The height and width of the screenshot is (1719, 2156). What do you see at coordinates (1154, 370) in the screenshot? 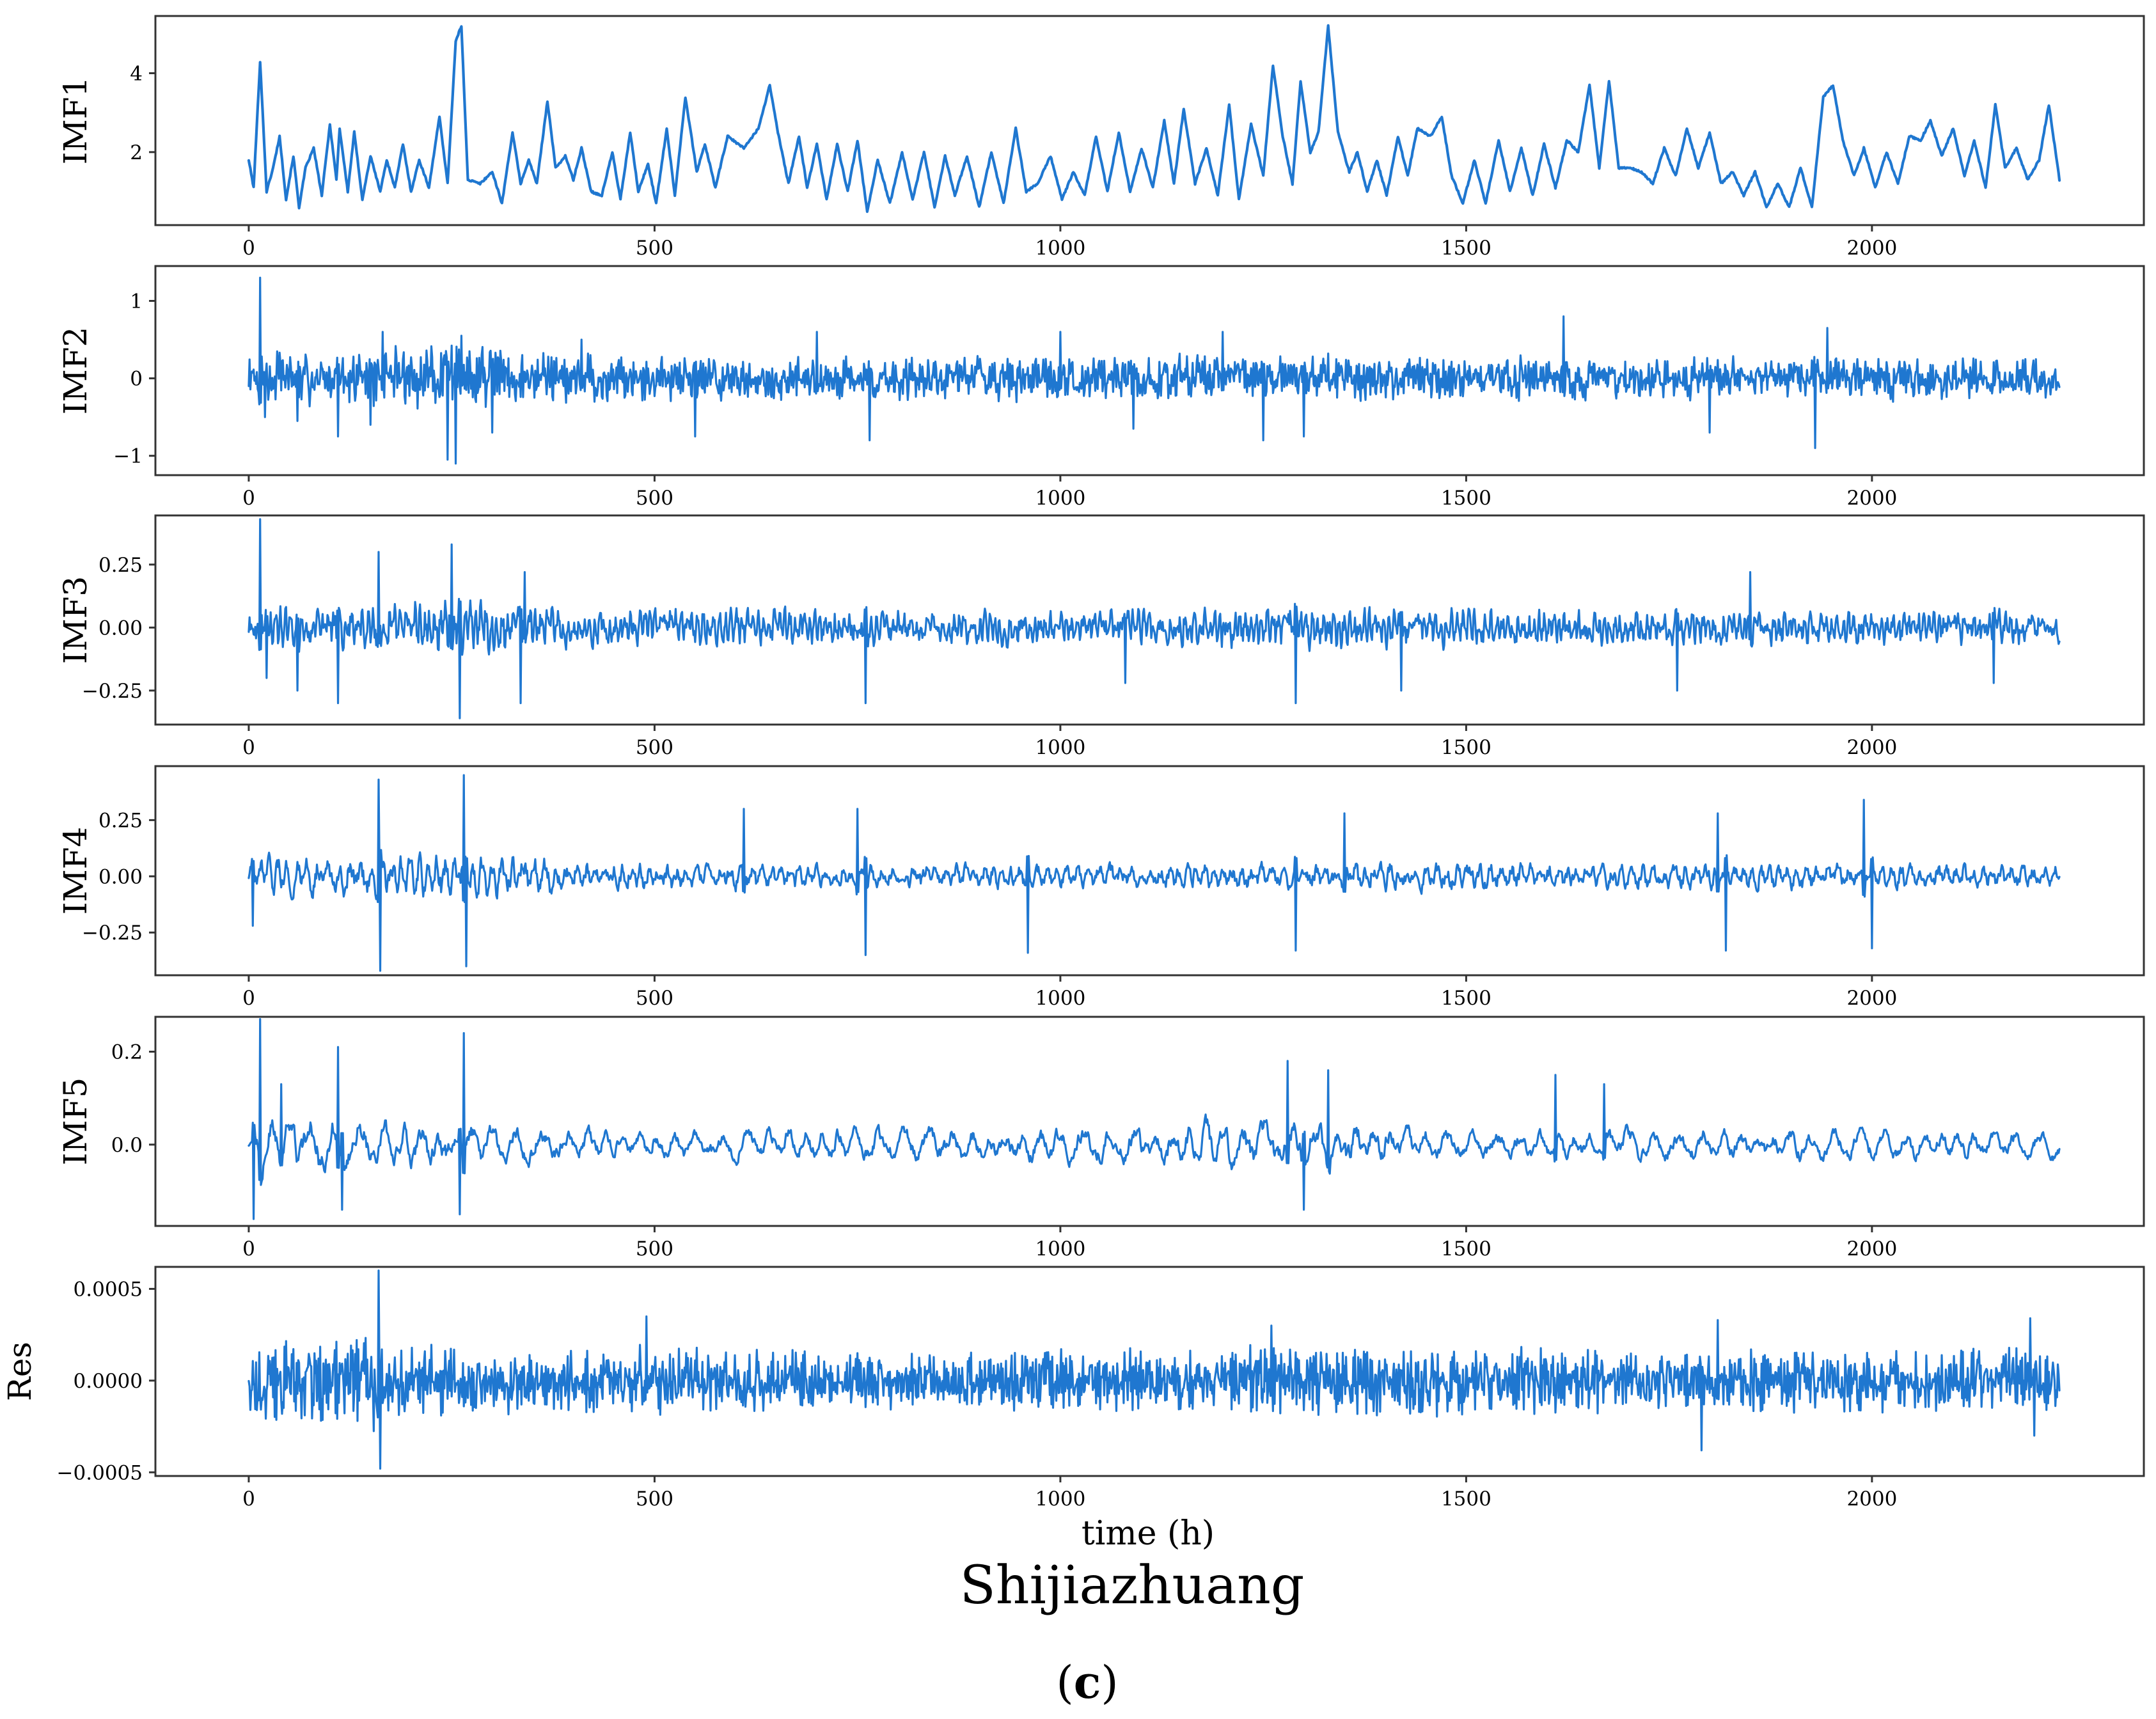
I see `series-line-imf2` at bounding box center [1154, 370].